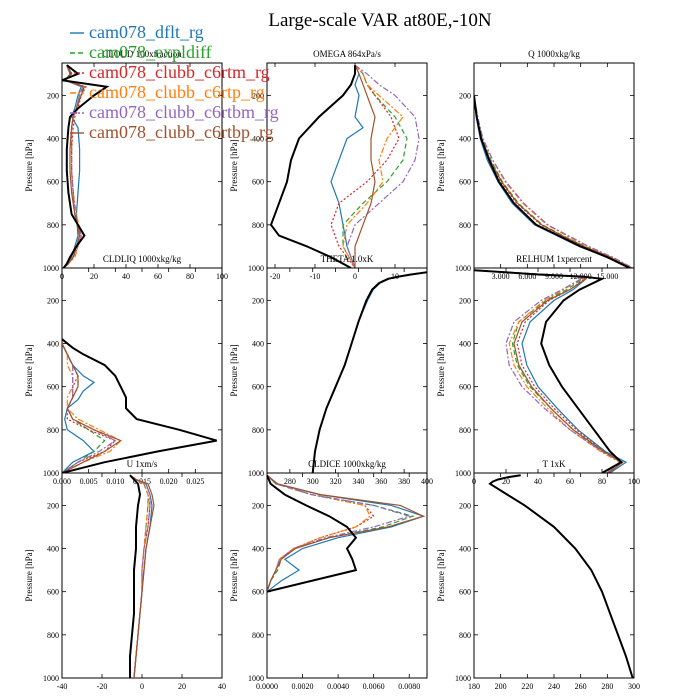 The width and height of the screenshot is (700, 700). Describe the element at coordinates (581, 686) in the screenshot. I see `x-tick-label: 260` at that location.